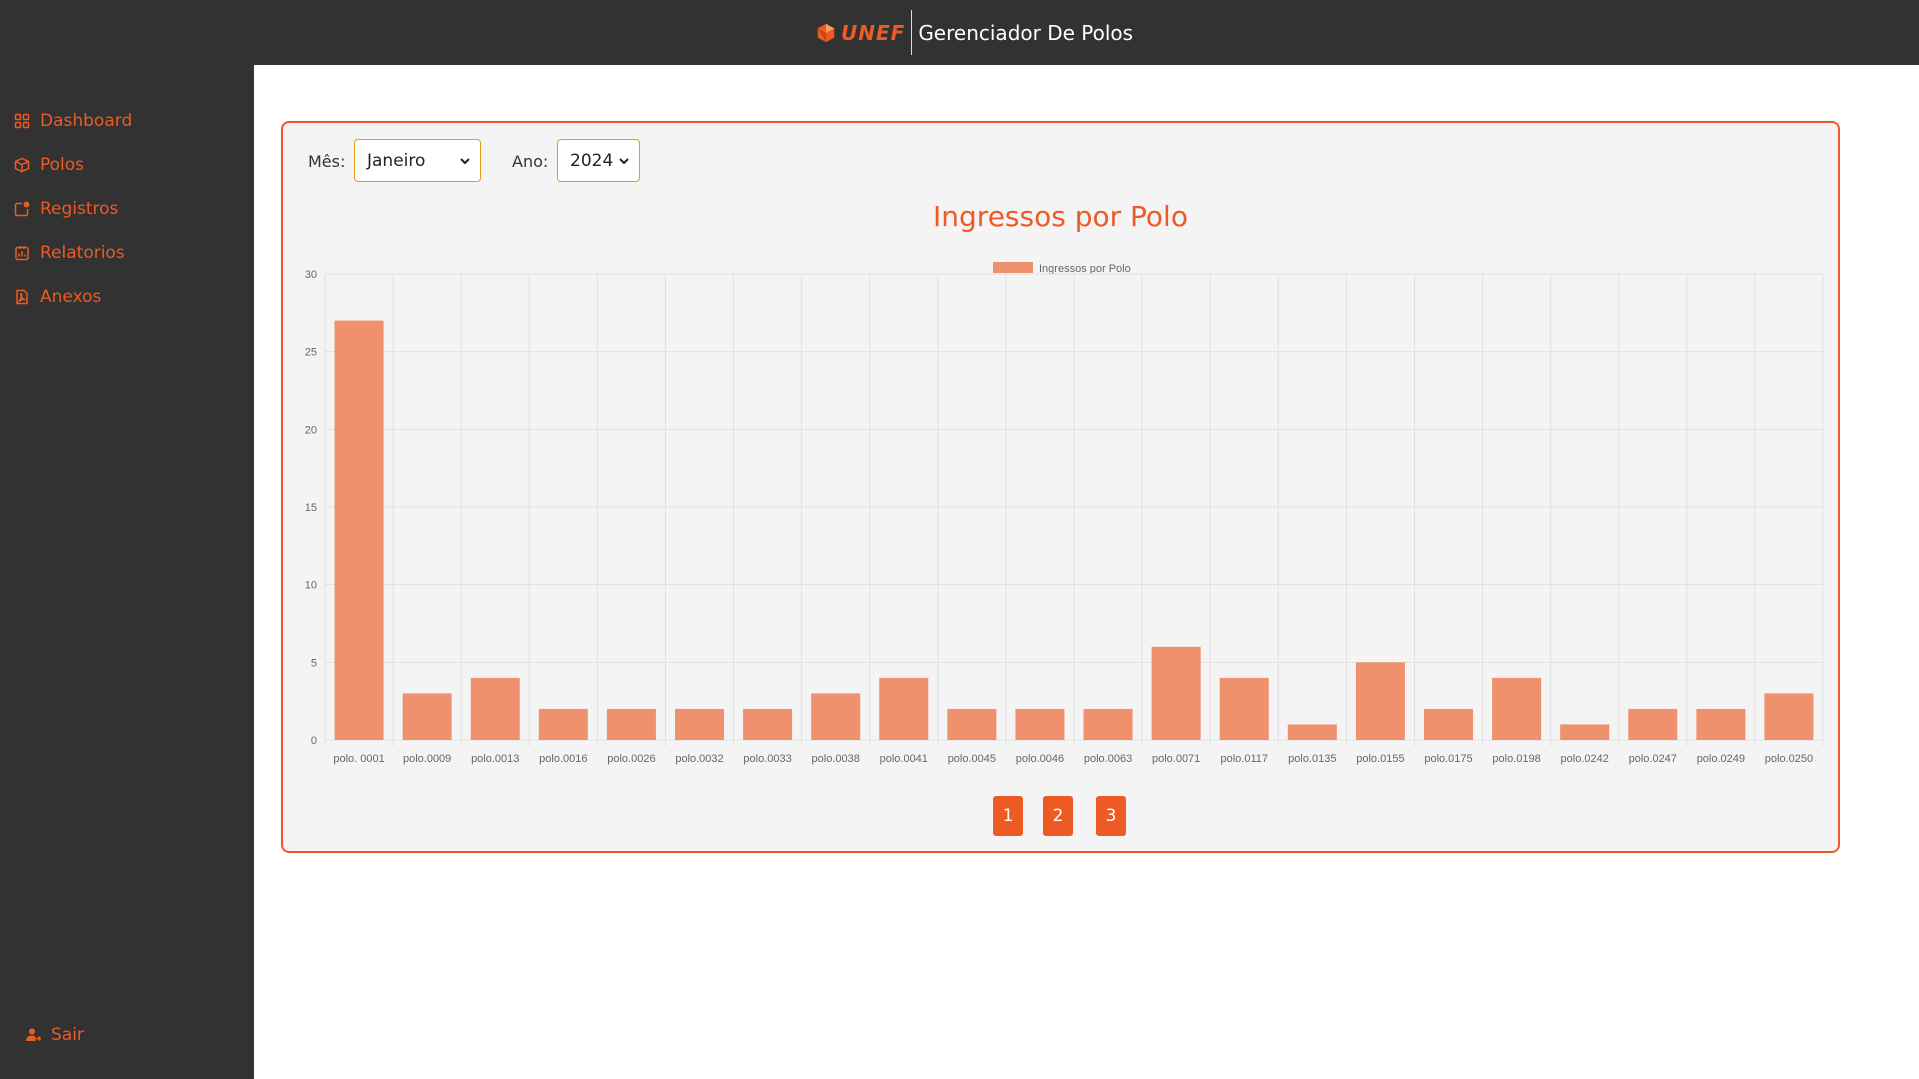 This screenshot has height=1079, width=1919. What do you see at coordinates (86, 121) in the screenshot?
I see `sidebar-item-label: Dashboard` at bounding box center [86, 121].